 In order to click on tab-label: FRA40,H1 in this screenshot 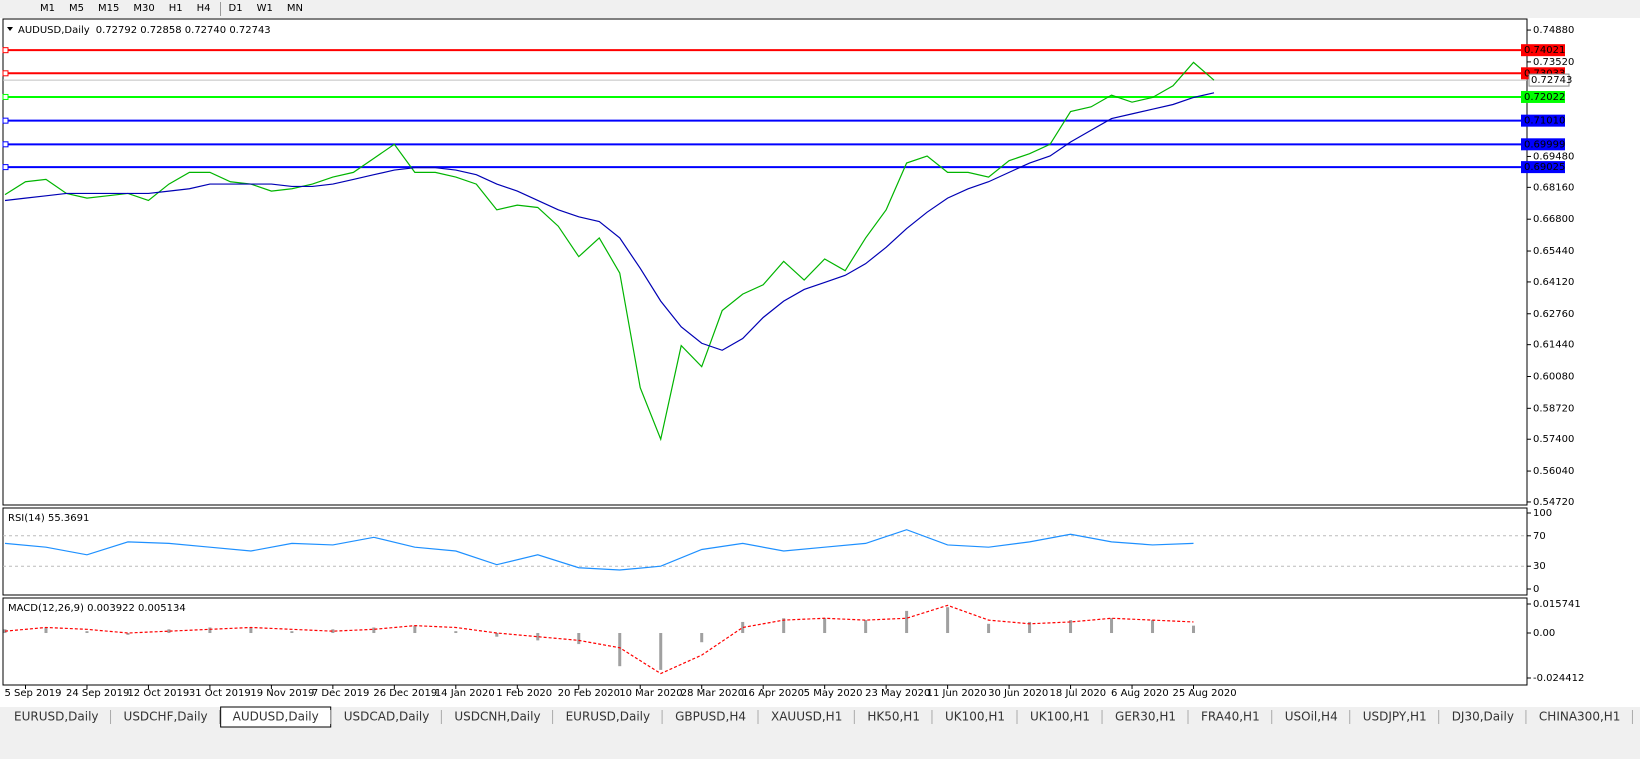, I will do `click(1230, 717)`.